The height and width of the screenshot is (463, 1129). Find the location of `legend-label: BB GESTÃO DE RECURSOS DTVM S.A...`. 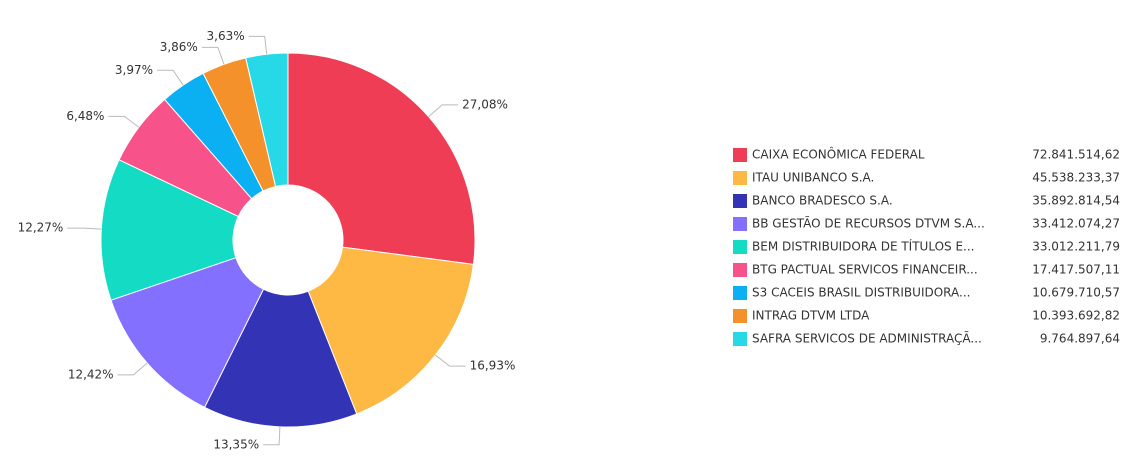

legend-label: BB GESTÃO DE RECURSOS DTVM S.A... is located at coordinates (868, 223).